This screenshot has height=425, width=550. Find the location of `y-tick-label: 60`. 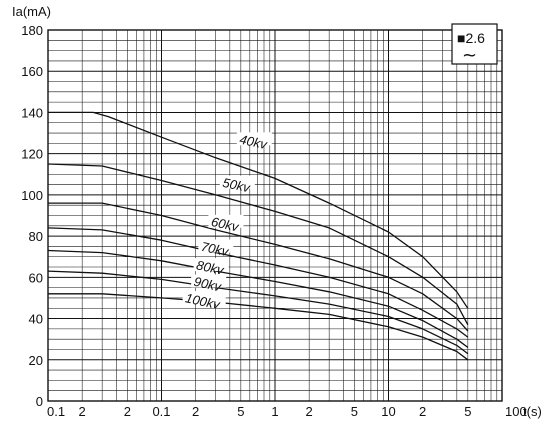

y-tick-label: 60 is located at coordinates (36, 277).